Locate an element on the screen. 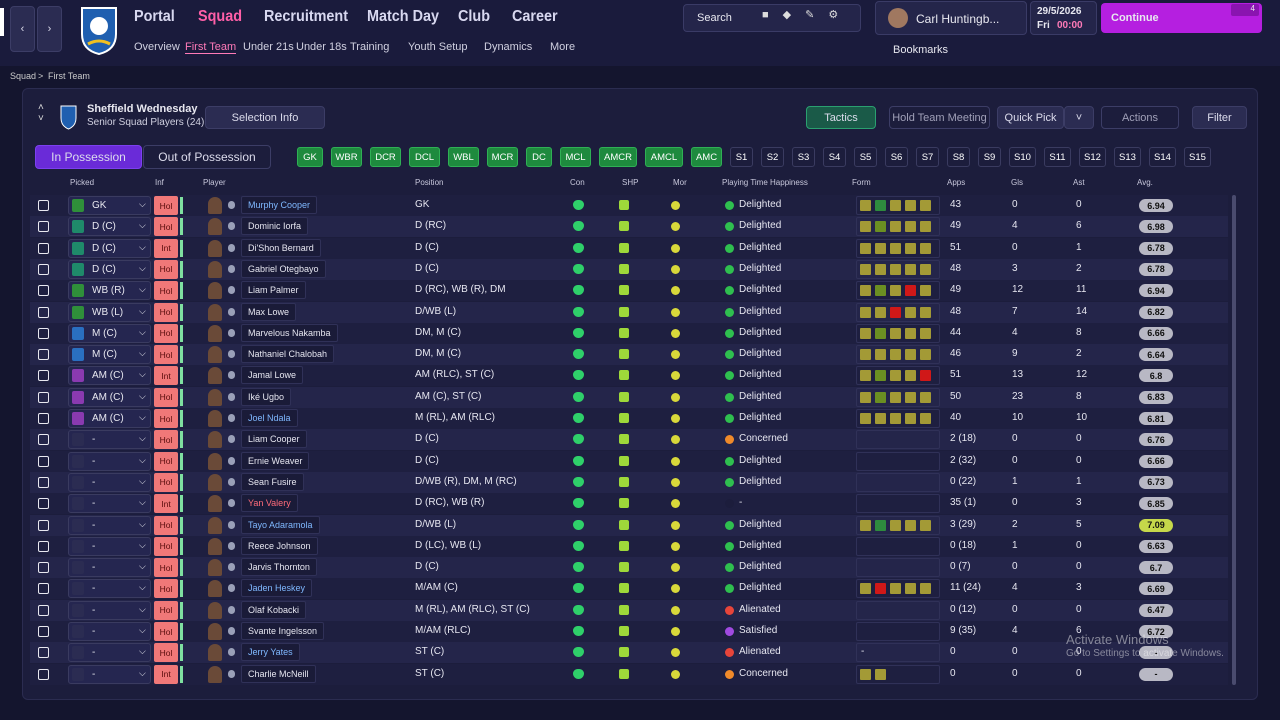 Image resolution: width=1280 pixels, height=720 pixels. position-chip: WBL is located at coordinates (463, 157).